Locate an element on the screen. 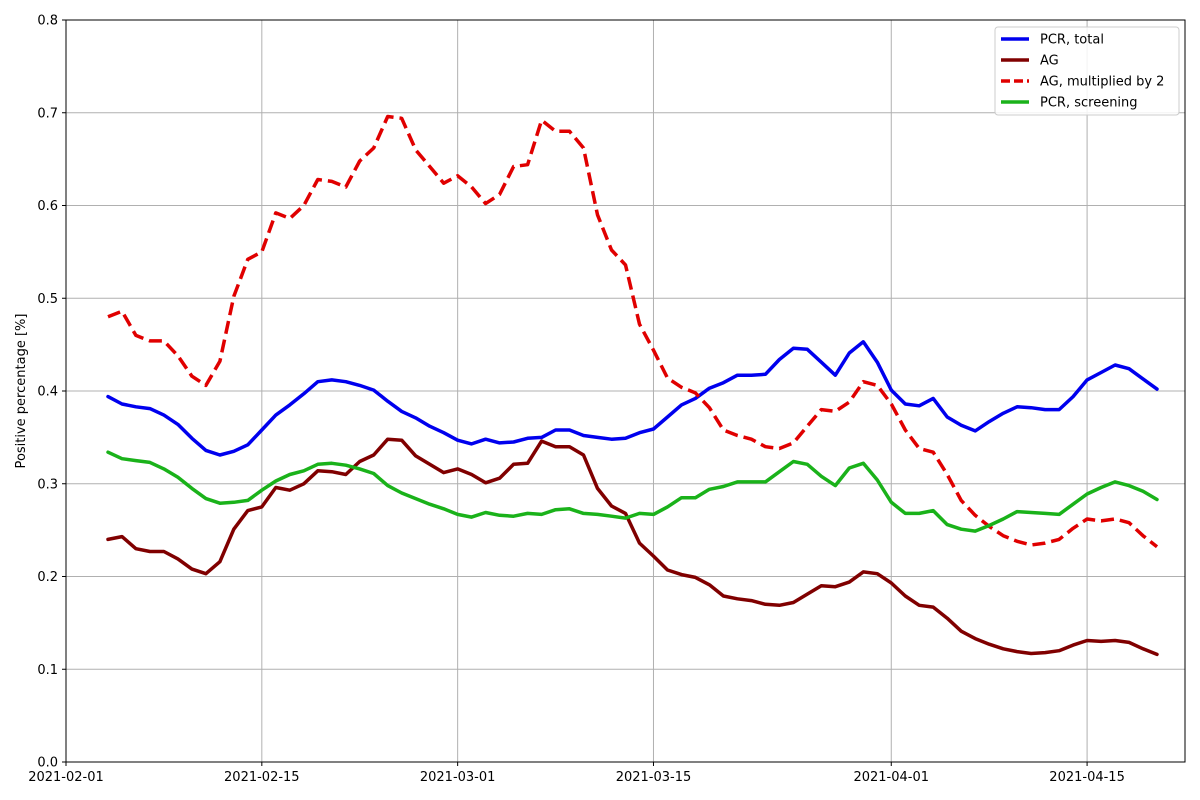  x-tick-label: 2021-03-15 is located at coordinates (654, 777).